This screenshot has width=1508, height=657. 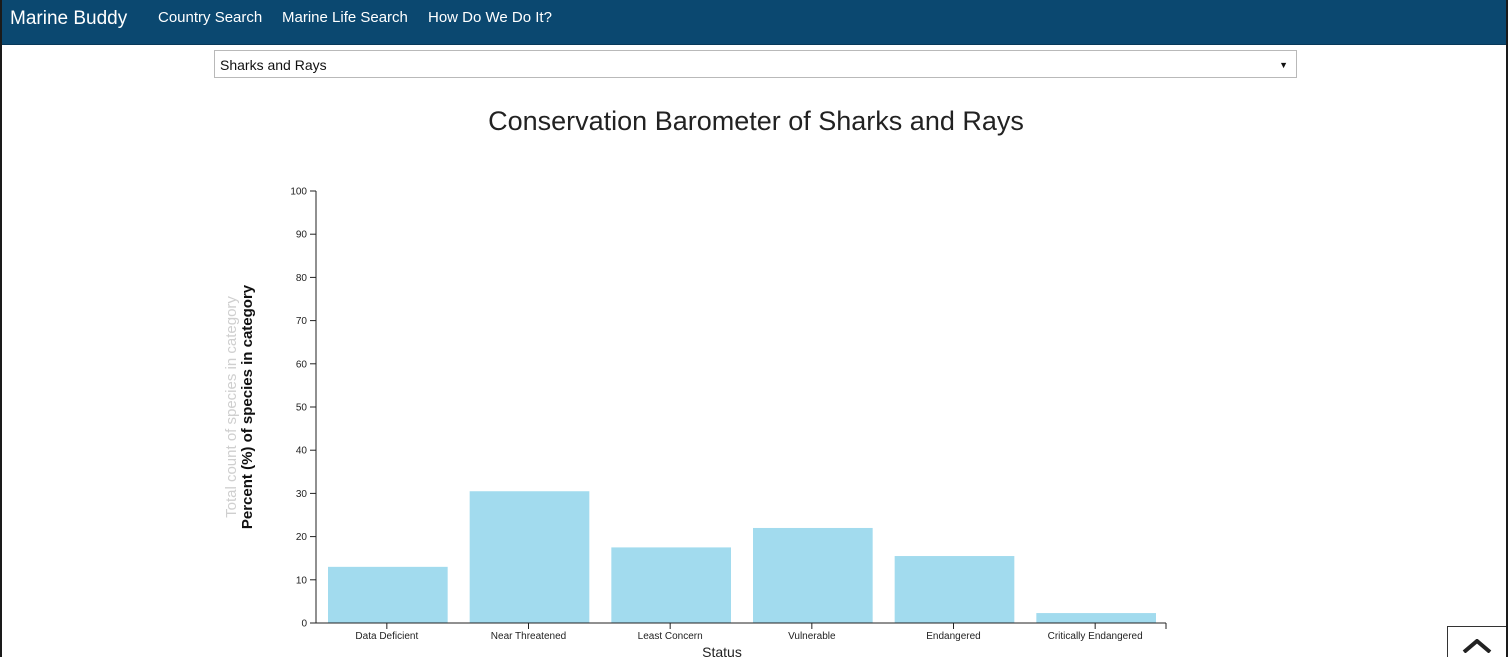 What do you see at coordinates (345, 17) in the screenshot?
I see `nav-link-marine-life-search: Marine Life Search` at bounding box center [345, 17].